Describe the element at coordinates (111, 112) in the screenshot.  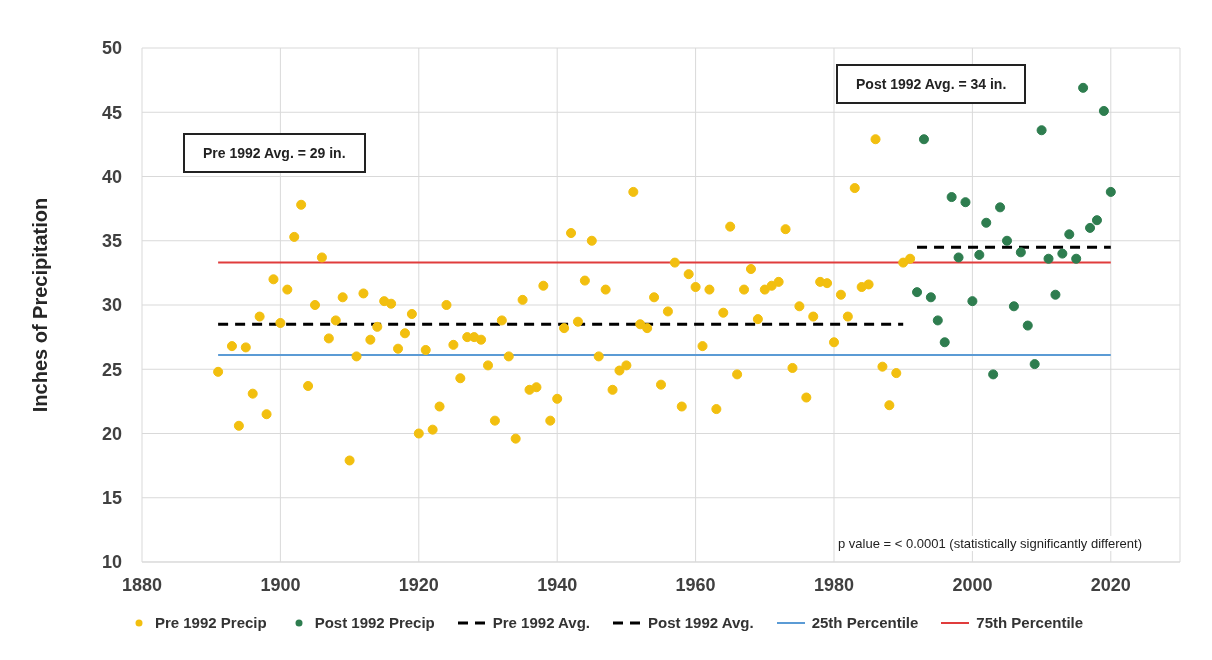
I see `y-tick-label: 45` at that location.